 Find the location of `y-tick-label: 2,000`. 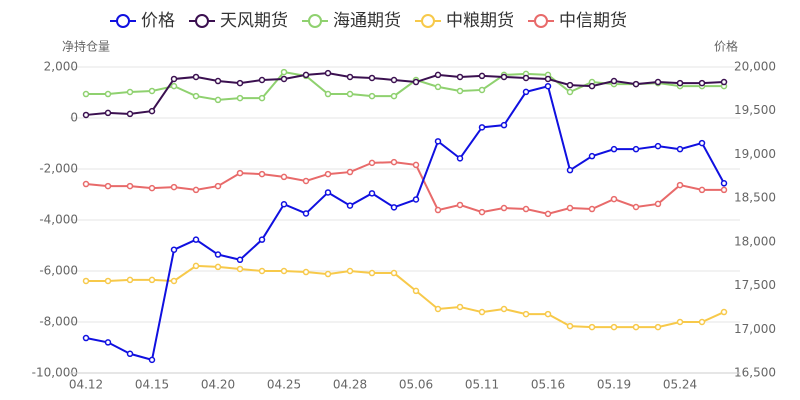

y-tick-label: 2,000 is located at coordinates (61, 67).